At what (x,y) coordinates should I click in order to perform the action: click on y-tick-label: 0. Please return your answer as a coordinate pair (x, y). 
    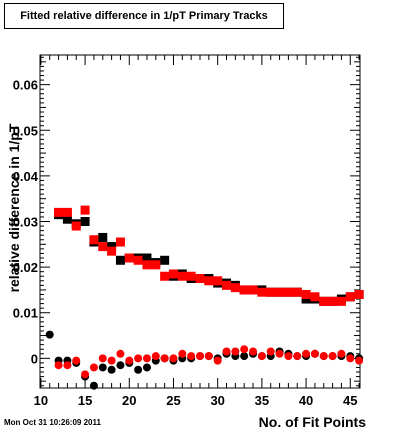
    Looking at the image, I should click on (34, 358).